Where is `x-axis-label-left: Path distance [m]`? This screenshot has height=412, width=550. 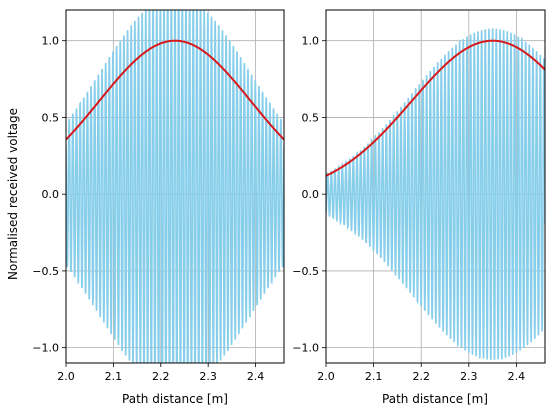
x-axis-label-left: Path distance [m] is located at coordinates (175, 399).